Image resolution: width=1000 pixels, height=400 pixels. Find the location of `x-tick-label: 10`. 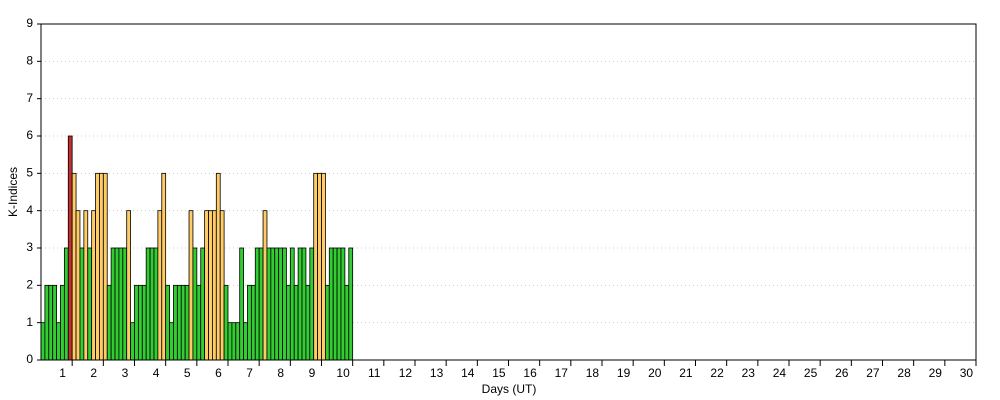

x-tick-label: 10 is located at coordinates (343, 373).